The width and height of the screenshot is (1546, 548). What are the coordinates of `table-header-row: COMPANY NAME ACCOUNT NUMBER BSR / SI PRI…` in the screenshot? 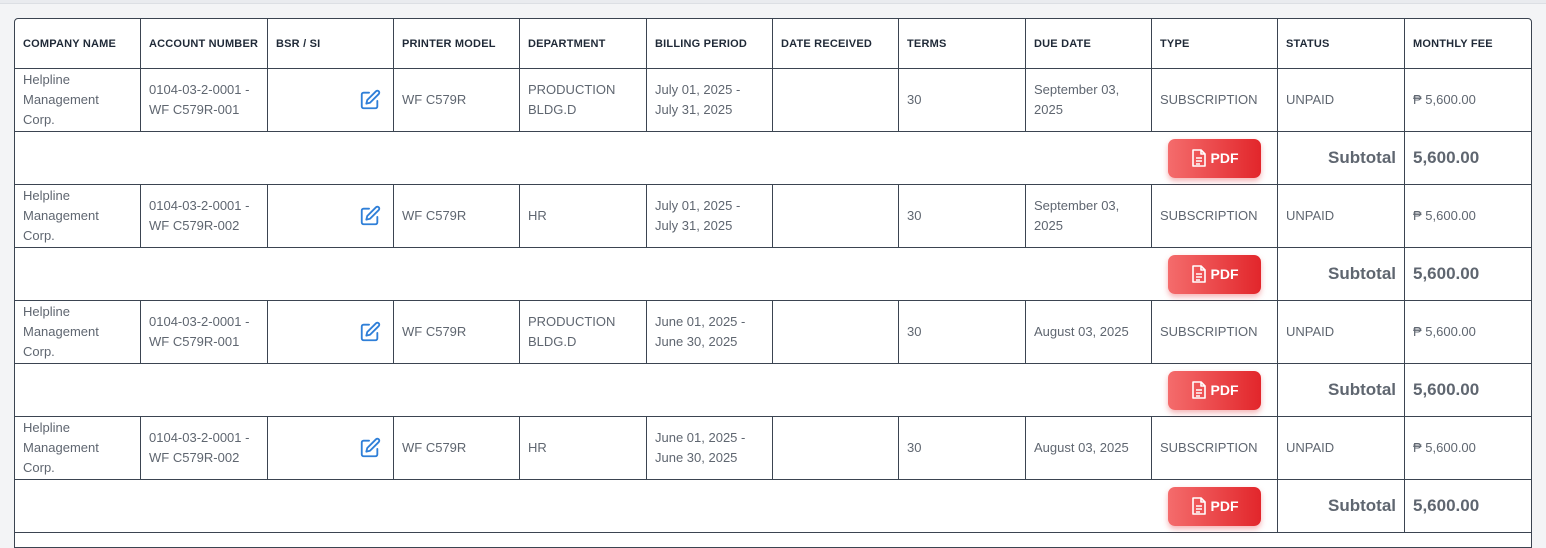 It's located at (773, 44).